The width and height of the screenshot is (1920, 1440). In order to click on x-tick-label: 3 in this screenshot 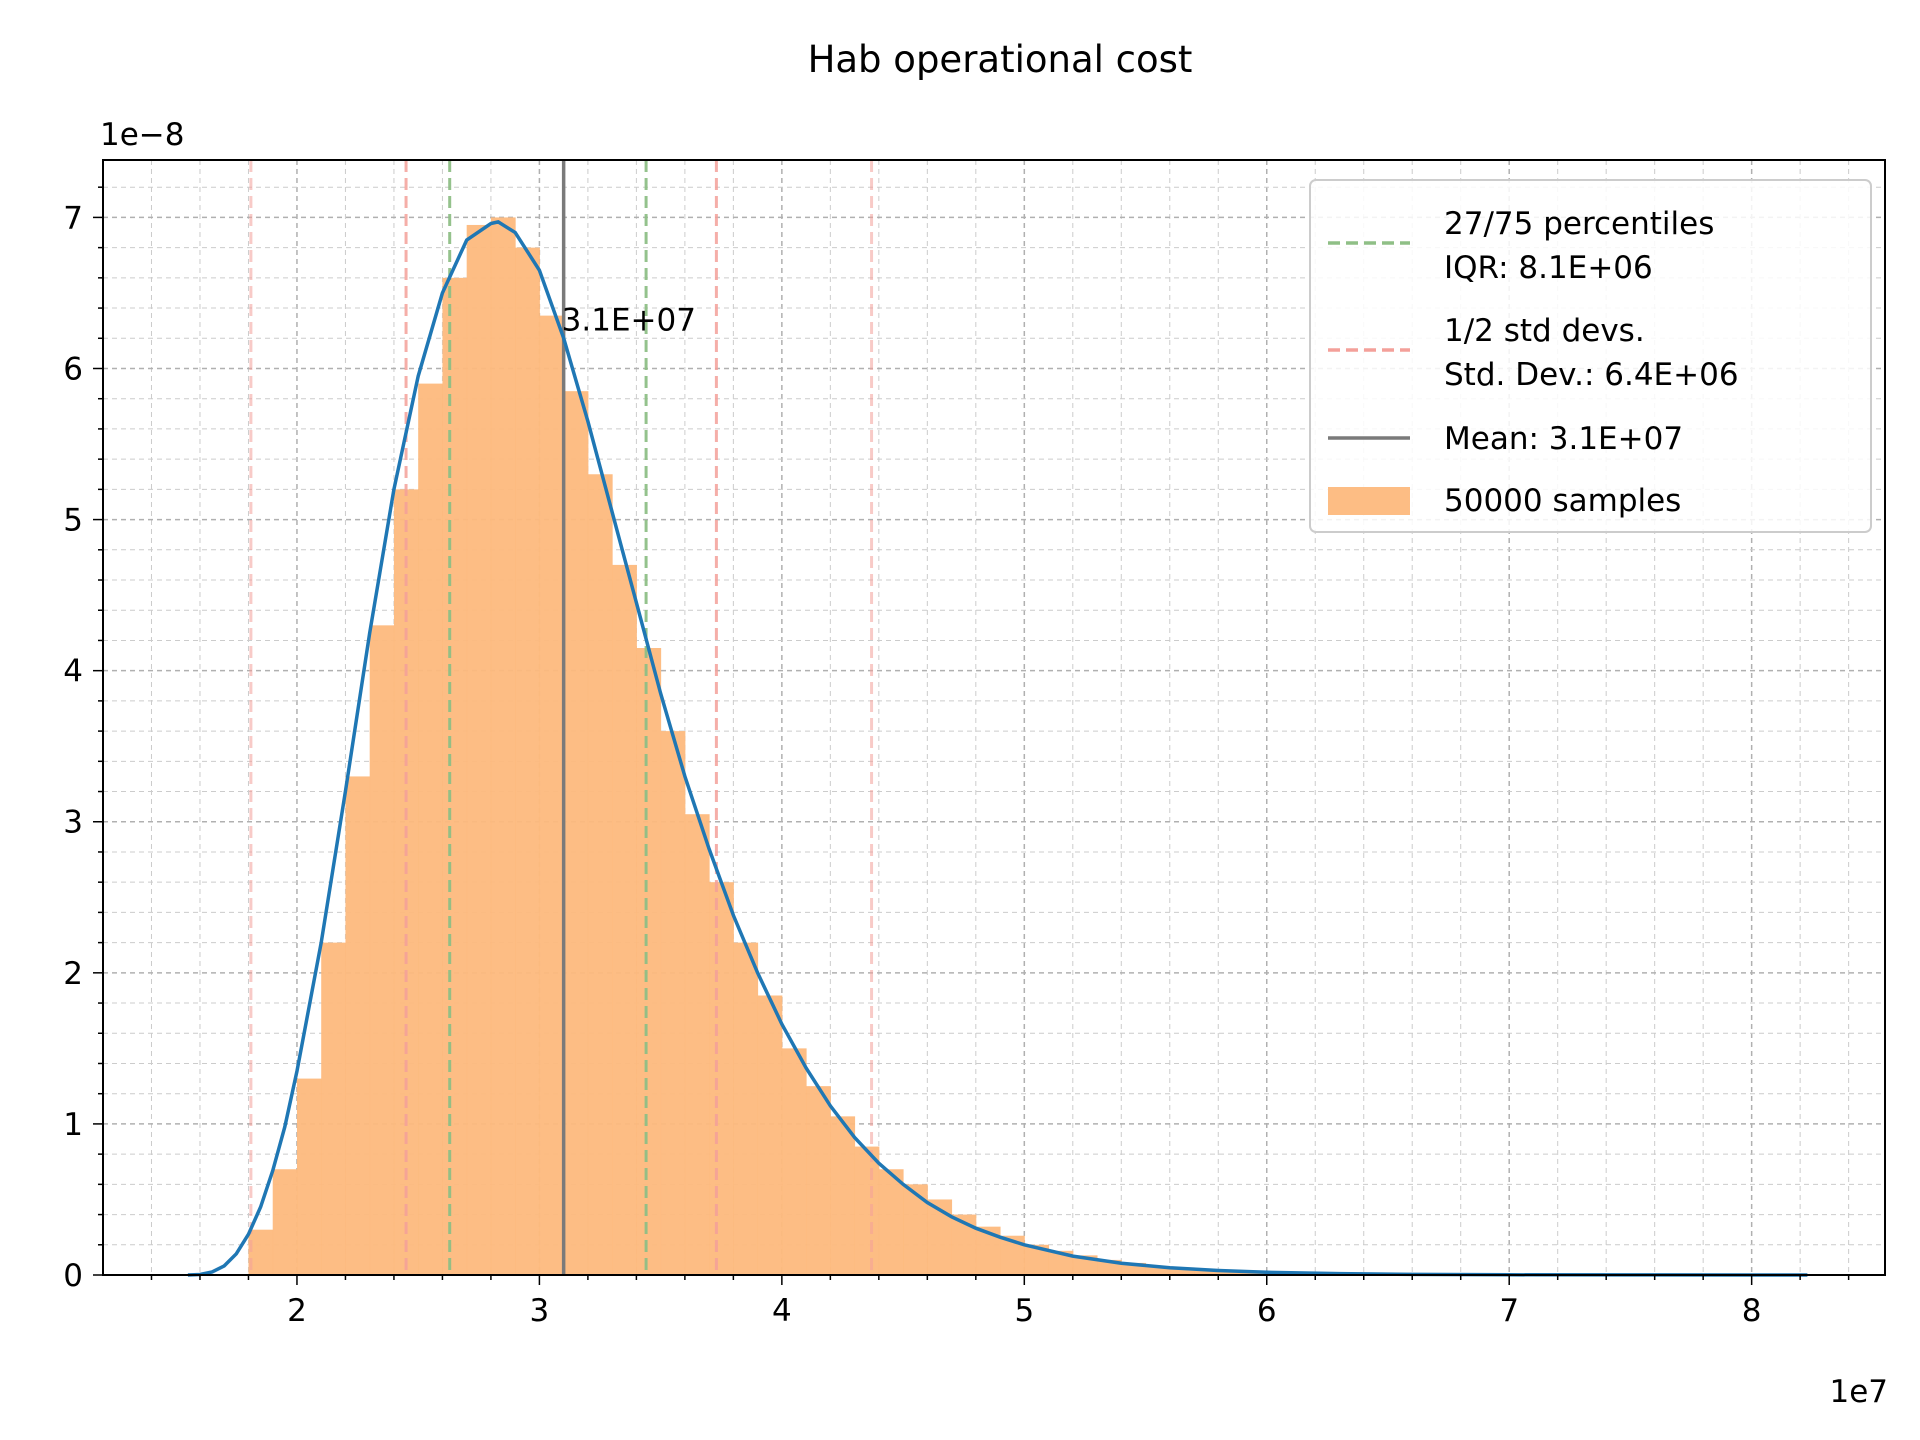, I will do `click(540, 1311)`.